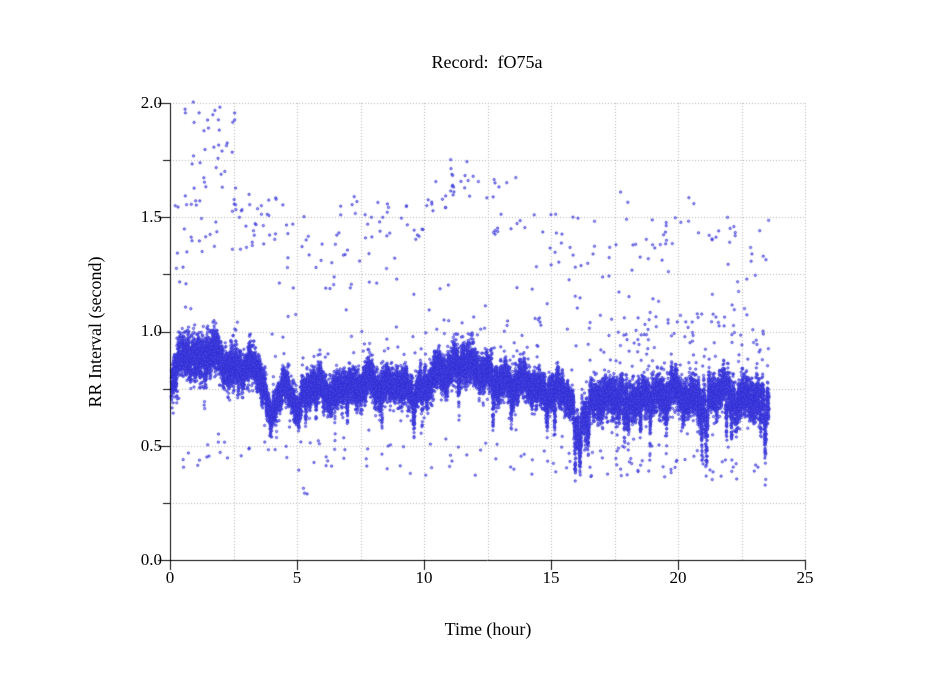 Image resolution: width=949 pixels, height=697 pixels. Describe the element at coordinates (151, 102) in the screenshot. I see `y-tick-label-4: 2.0` at that location.